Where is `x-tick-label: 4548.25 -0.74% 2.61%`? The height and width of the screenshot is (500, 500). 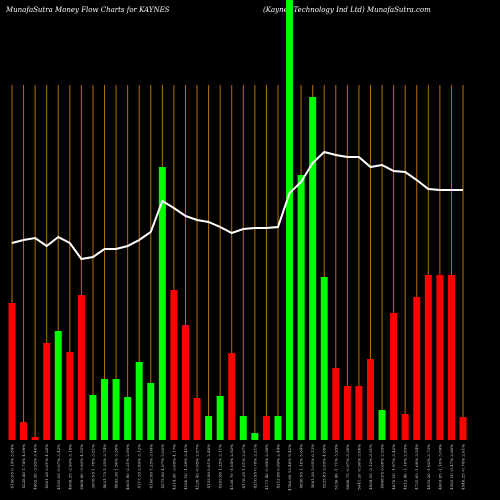
x-tick-label: 4548.25 -0.74% 2.61% is located at coordinates (463, 467).